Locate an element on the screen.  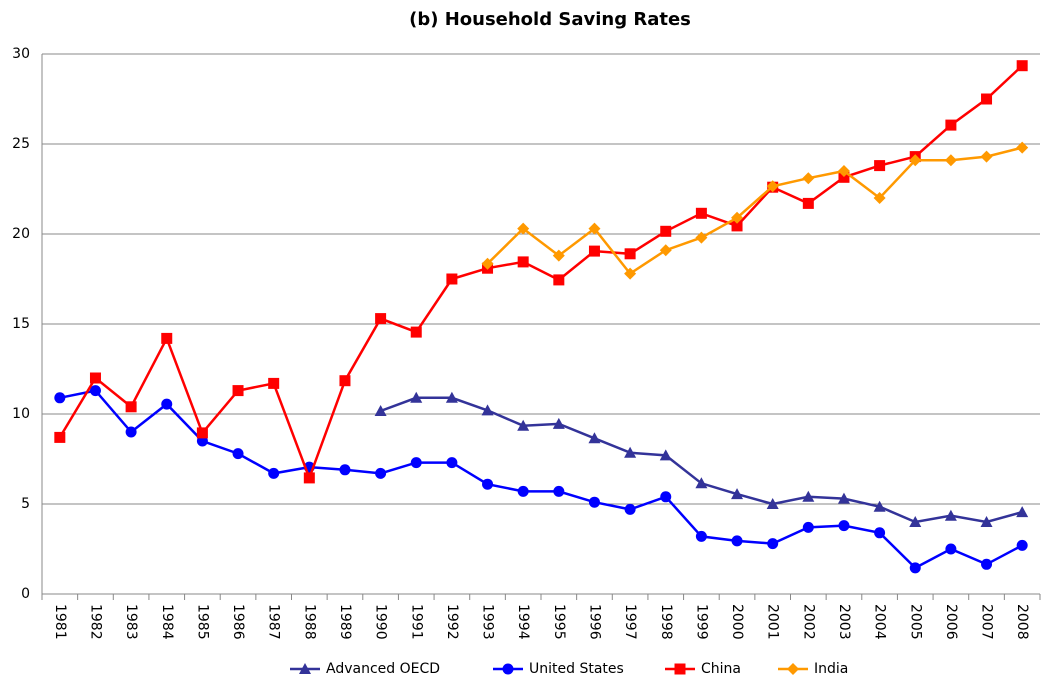
x-tick-label: 2002 is located at coordinates (808, 622).